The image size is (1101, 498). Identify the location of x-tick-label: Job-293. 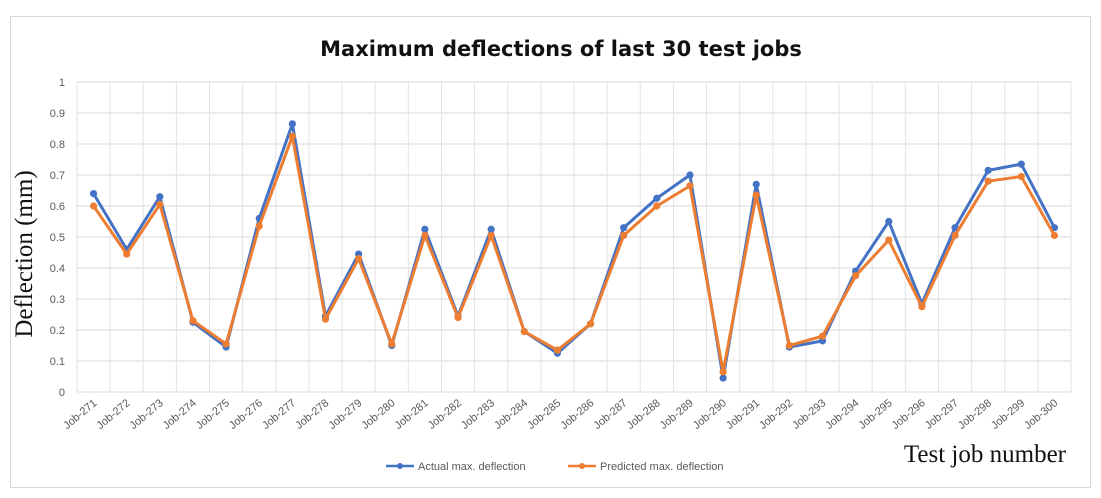
(809, 414).